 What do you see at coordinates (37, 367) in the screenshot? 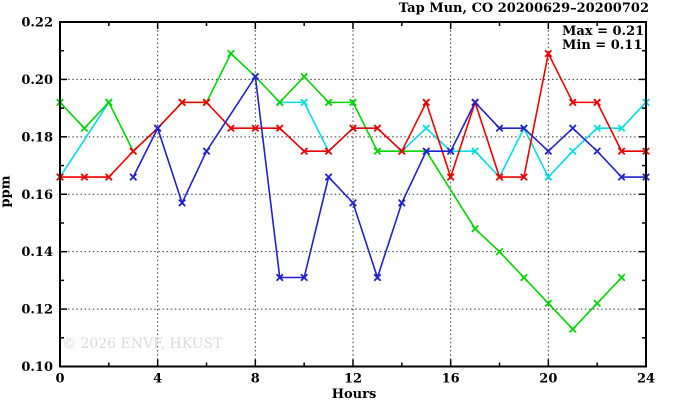
I see `y-tick-label: 0.10` at bounding box center [37, 367].